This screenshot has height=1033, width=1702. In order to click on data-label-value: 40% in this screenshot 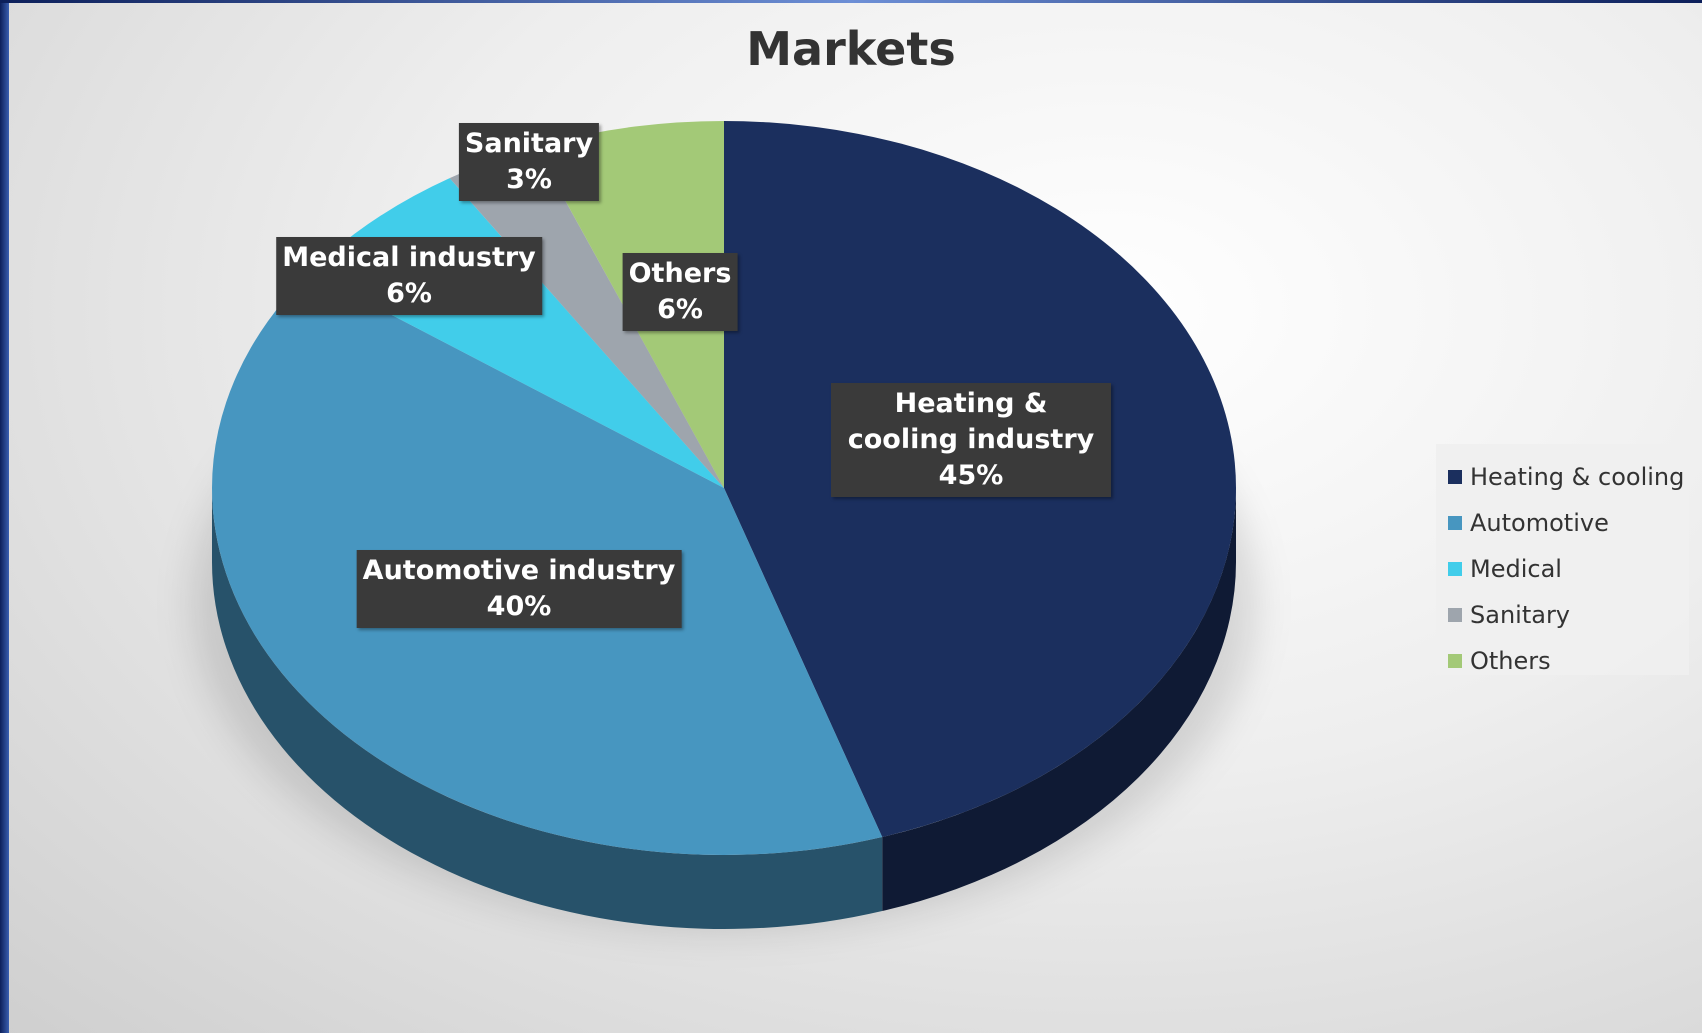, I will do `click(519, 606)`.